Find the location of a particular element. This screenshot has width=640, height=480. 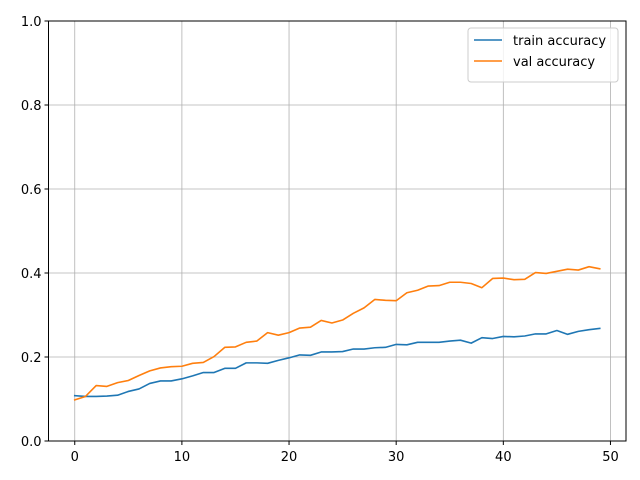

y-tick-label: 0.0 is located at coordinates (31, 442).